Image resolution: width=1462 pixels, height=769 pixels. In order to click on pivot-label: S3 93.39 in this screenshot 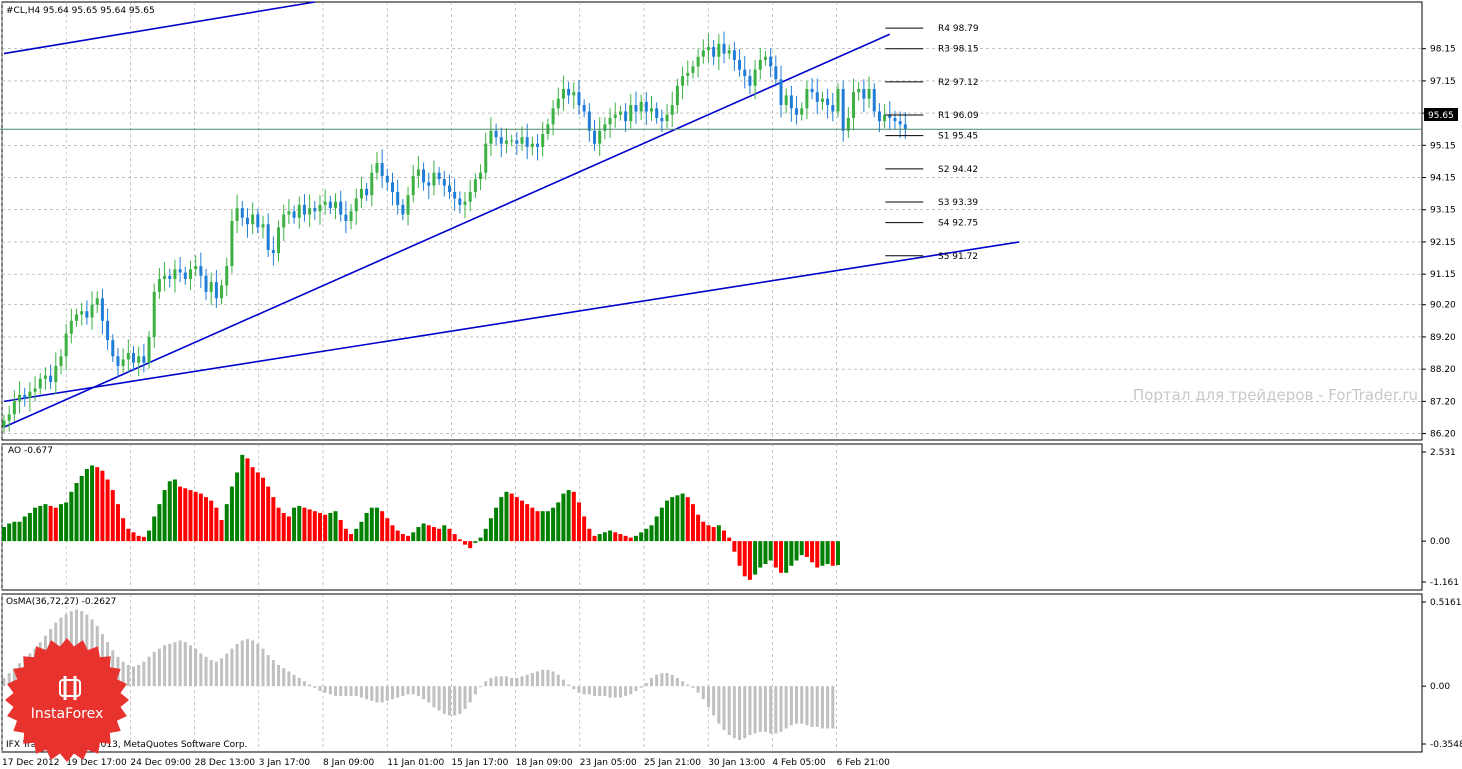, I will do `click(958, 203)`.